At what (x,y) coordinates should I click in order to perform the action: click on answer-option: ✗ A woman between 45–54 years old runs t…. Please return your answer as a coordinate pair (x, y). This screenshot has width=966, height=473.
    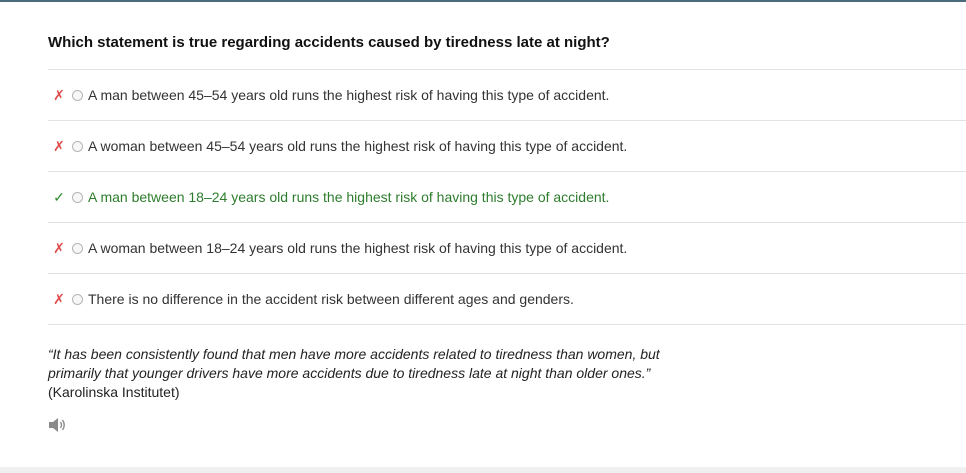
    Looking at the image, I should click on (507, 145).